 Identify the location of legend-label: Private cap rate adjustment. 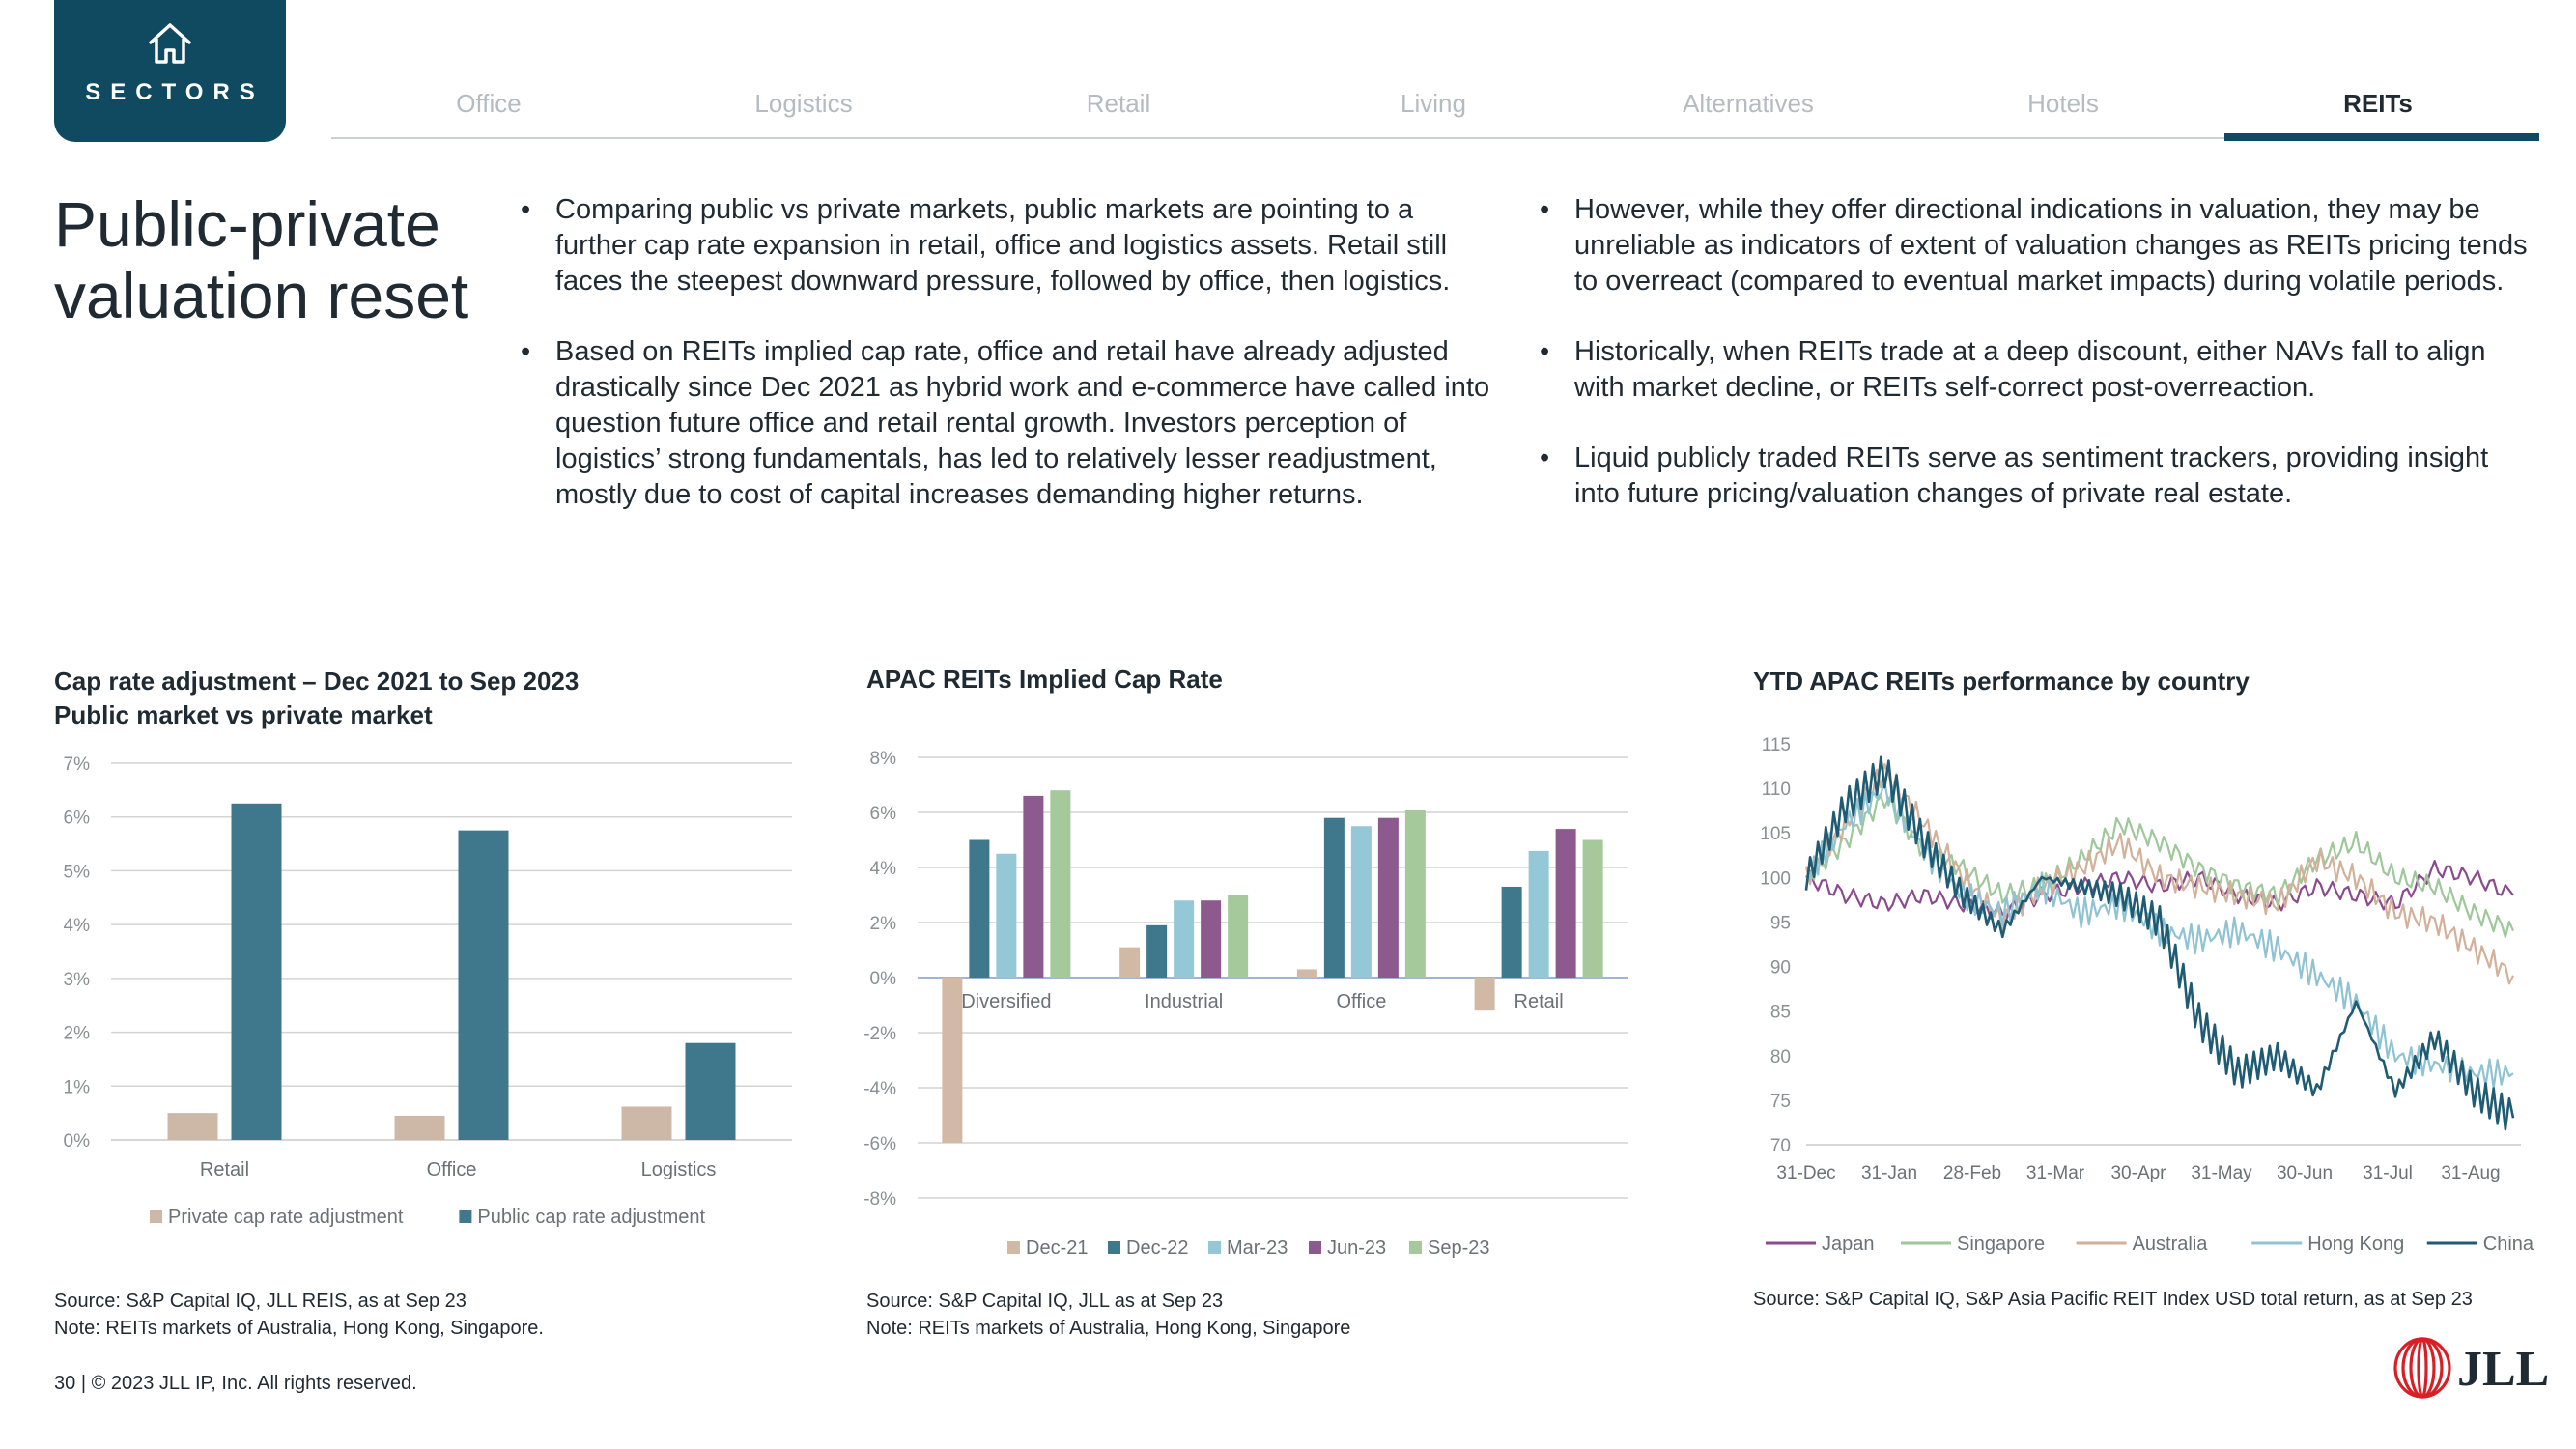
(286, 1217).